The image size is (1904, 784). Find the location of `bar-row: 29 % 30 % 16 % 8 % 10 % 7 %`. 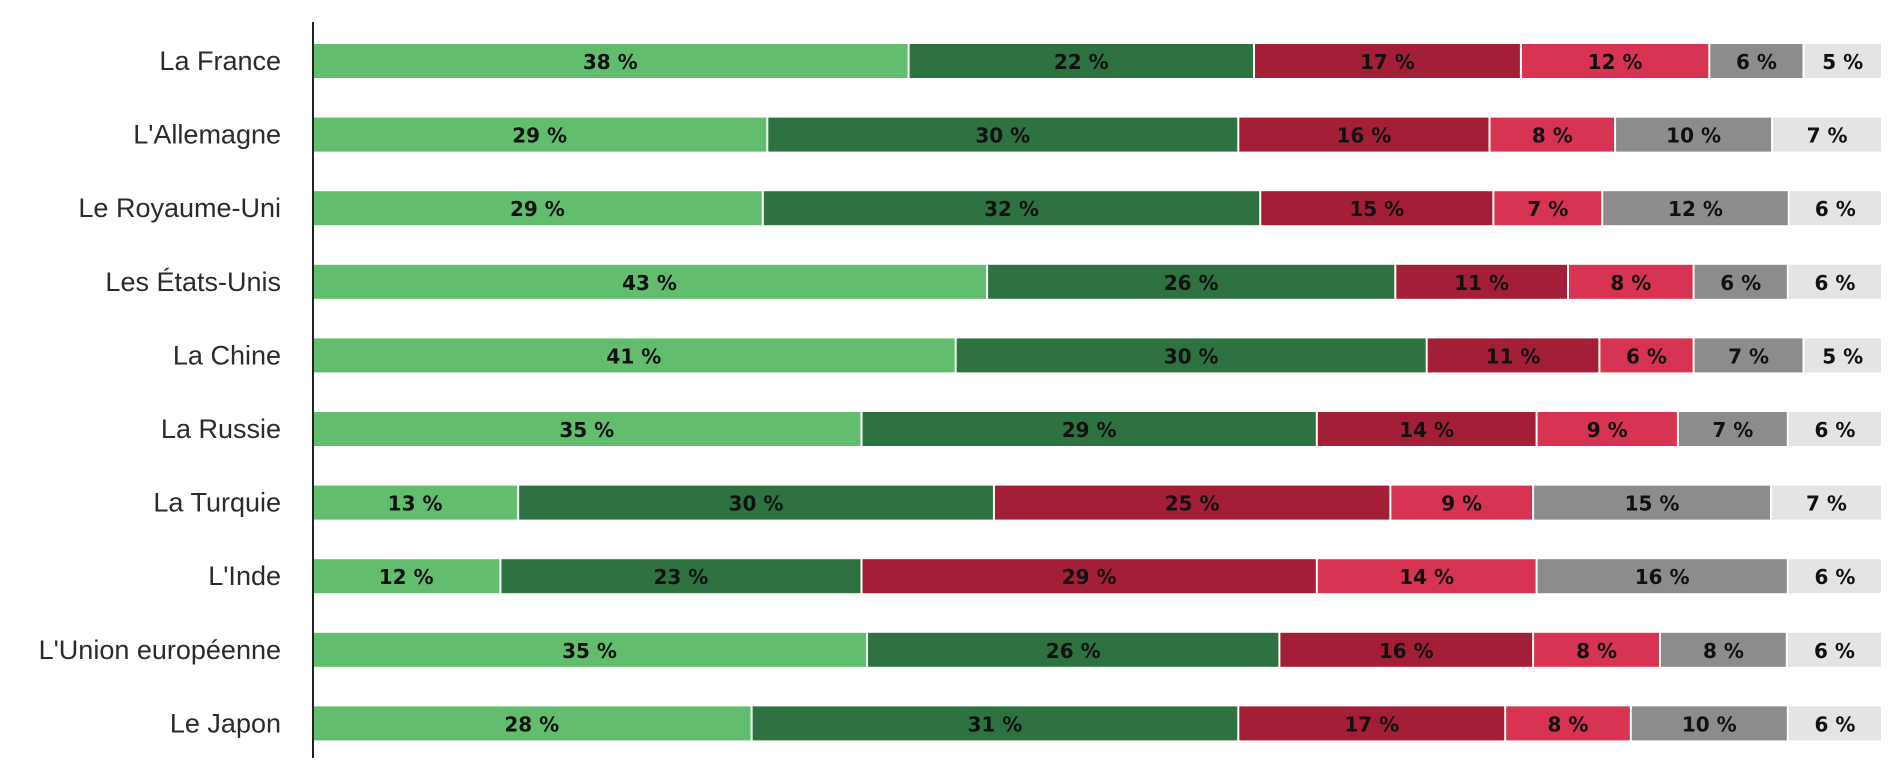

bar-row: 29 % 30 % 16 % 8 % 10 % 7 % is located at coordinates (1097, 134).